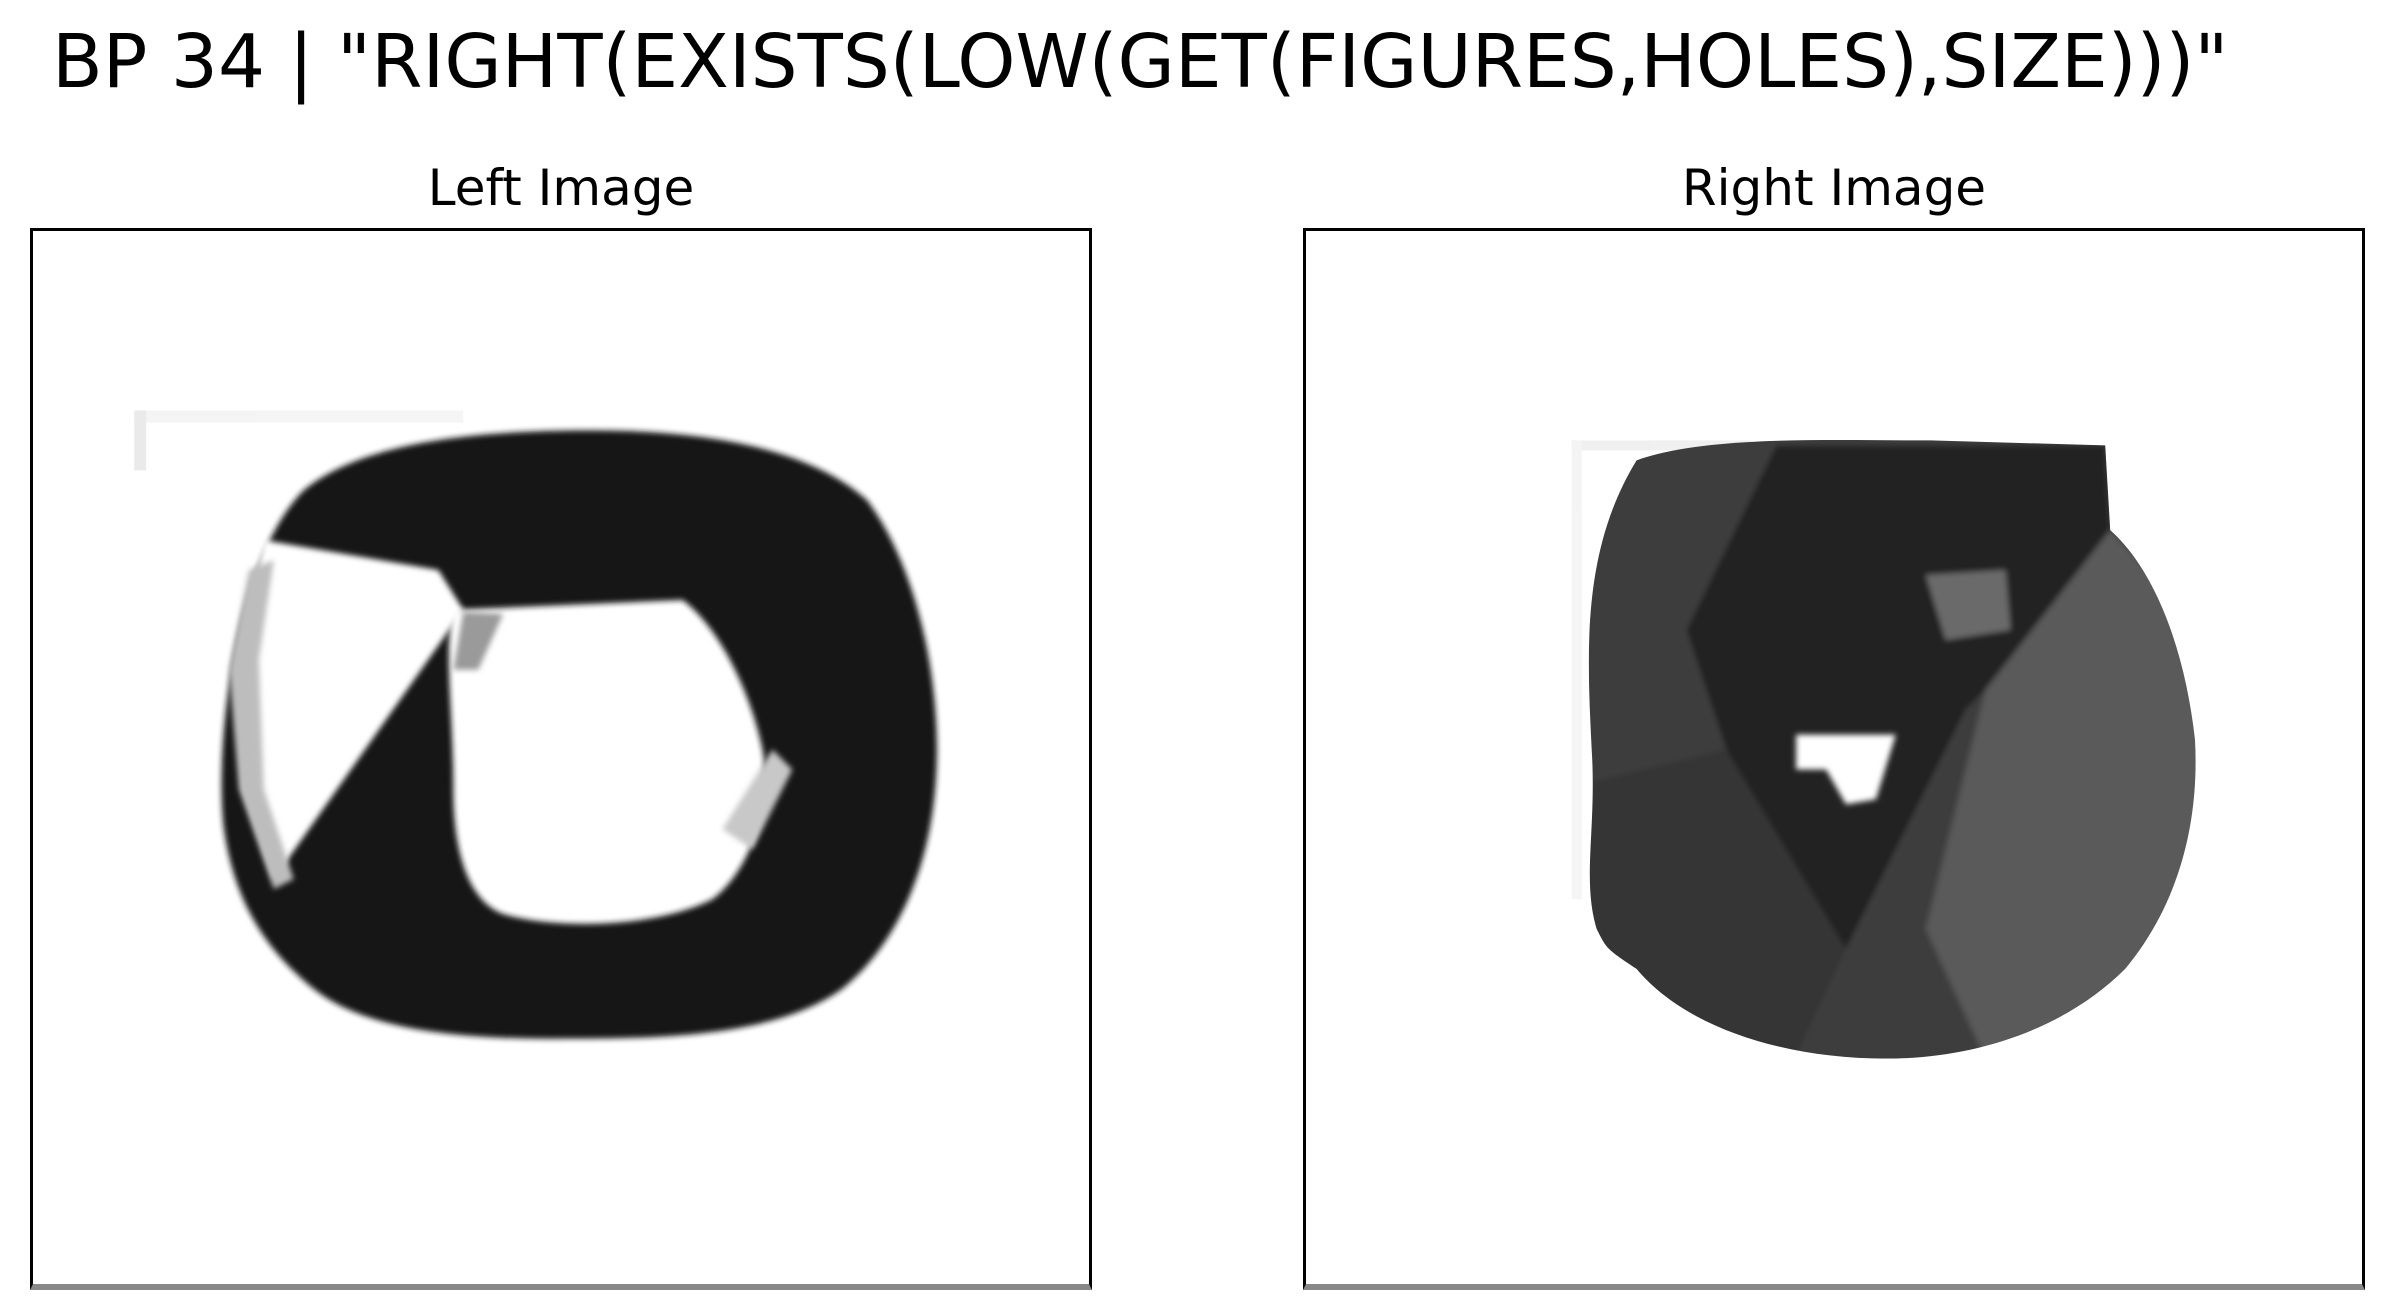  Describe the element at coordinates (1834, 188) in the screenshot. I see `right-panel-title: Right Image` at that location.